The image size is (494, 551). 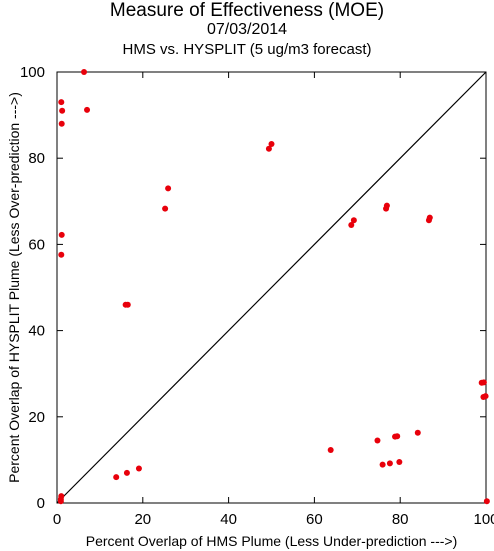 I want to click on x-tick-label: 20, so click(x=142, y=519).